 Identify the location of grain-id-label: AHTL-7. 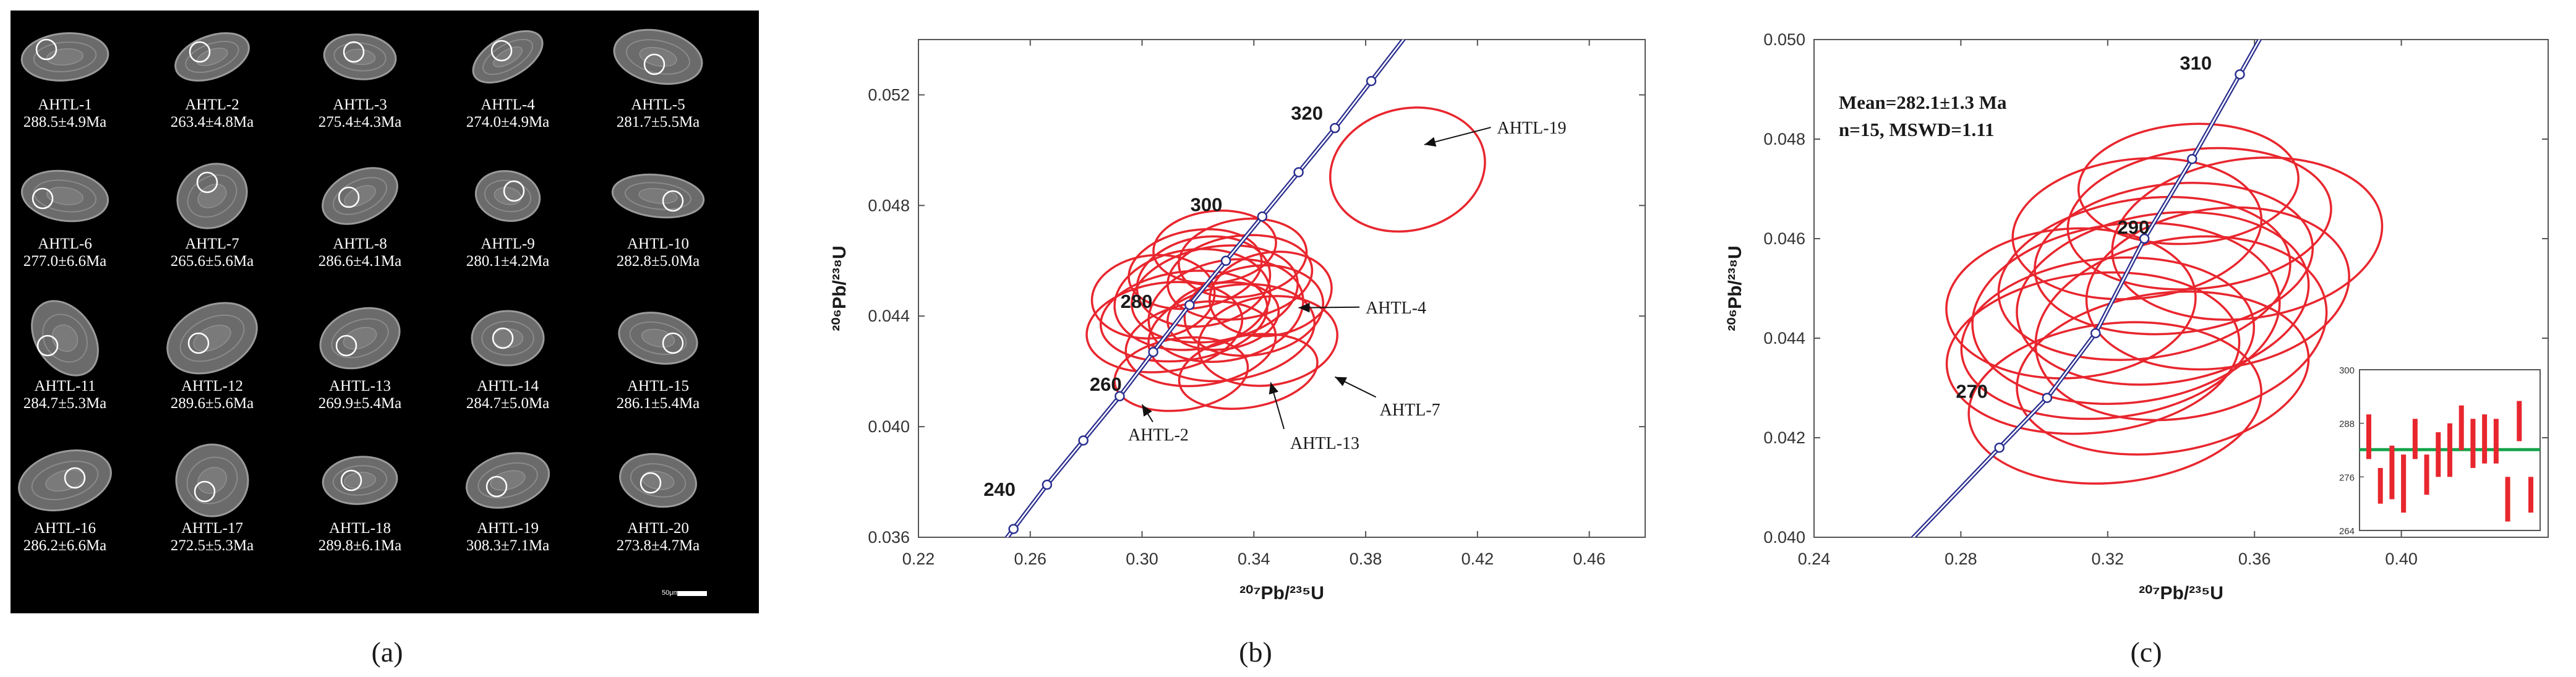
(212, 244).